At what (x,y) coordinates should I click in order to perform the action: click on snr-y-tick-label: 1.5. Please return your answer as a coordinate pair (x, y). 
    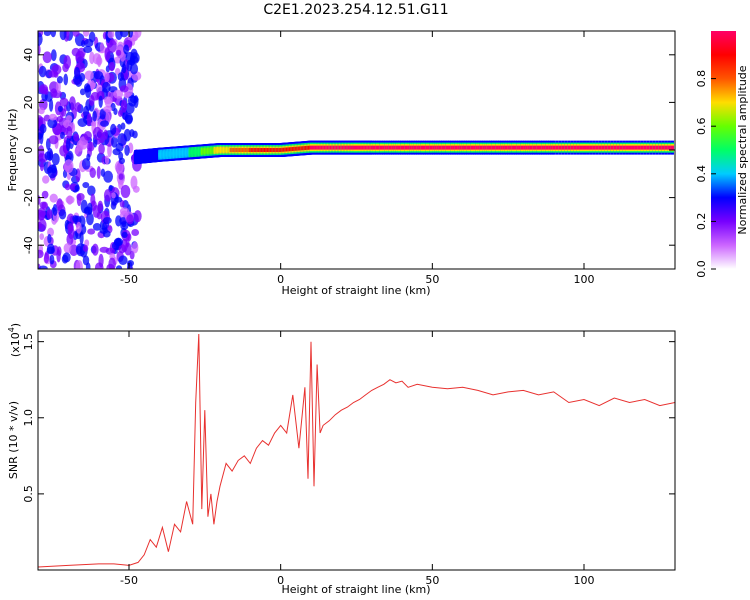
    Looking at the image, I should click on (28, 342).